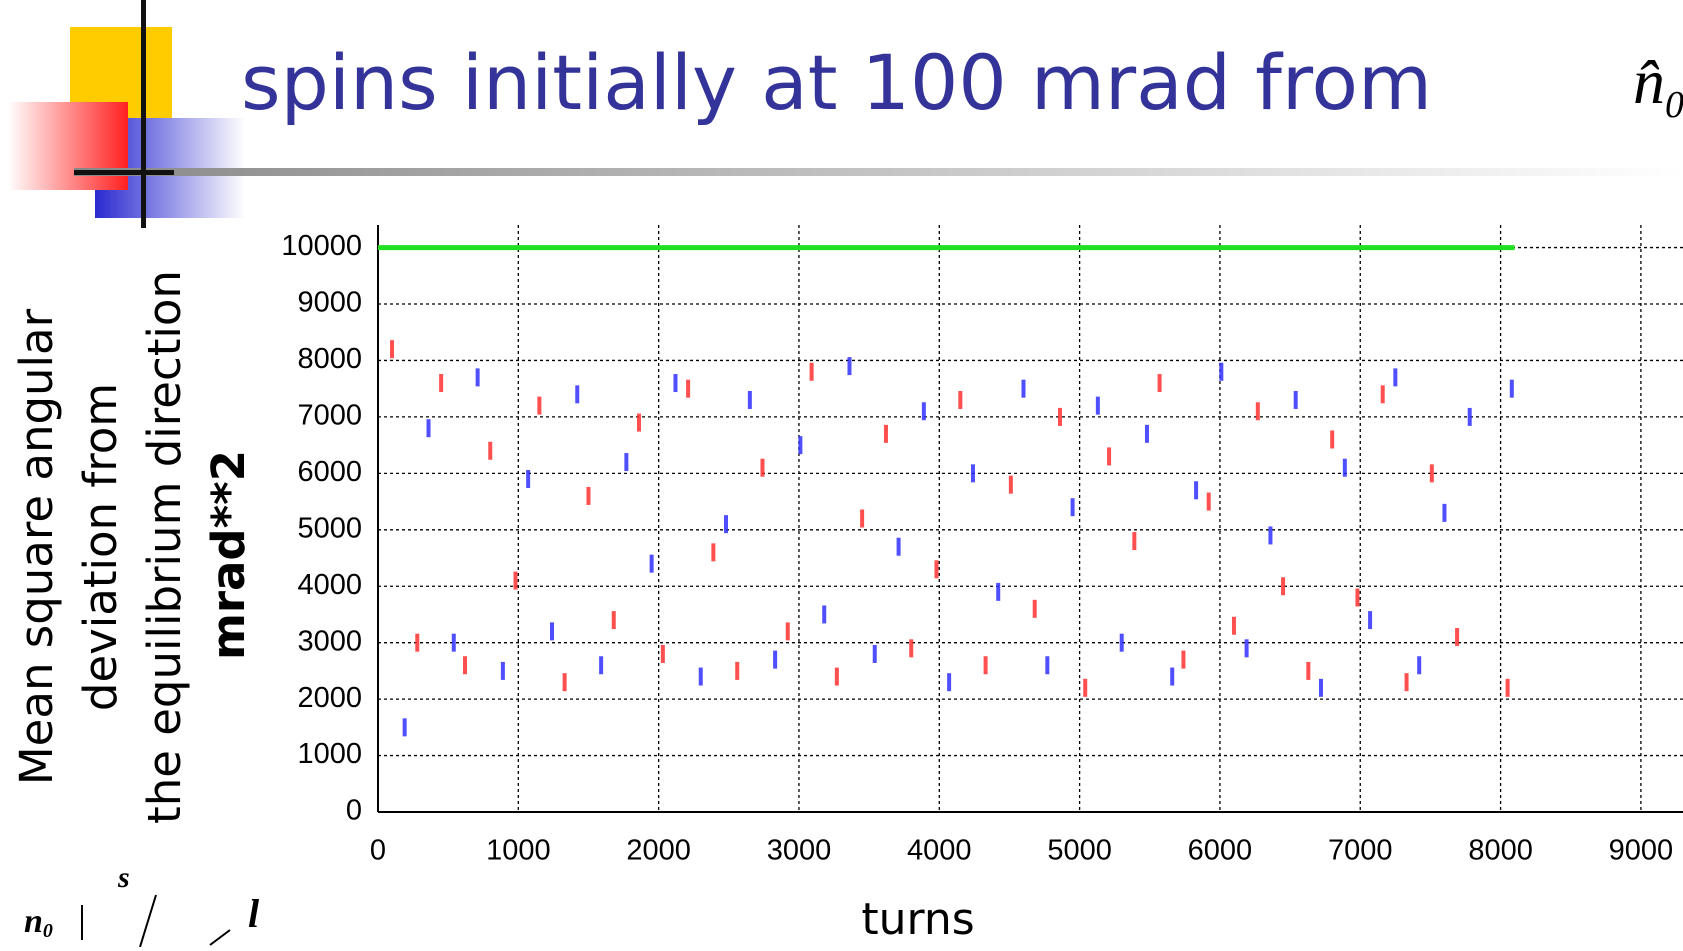 The width and height of the screenshot is (1683, 951). Describe the element at coordinates (38, 922) in the screenshot. I see `diagram-n: n0` at that location.